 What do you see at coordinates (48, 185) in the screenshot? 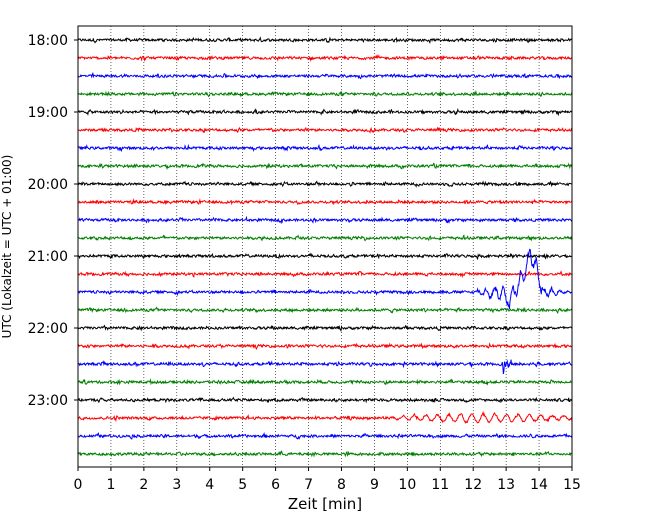
I see `y-tick-label: 20:00` at bounding box center [48, 185].